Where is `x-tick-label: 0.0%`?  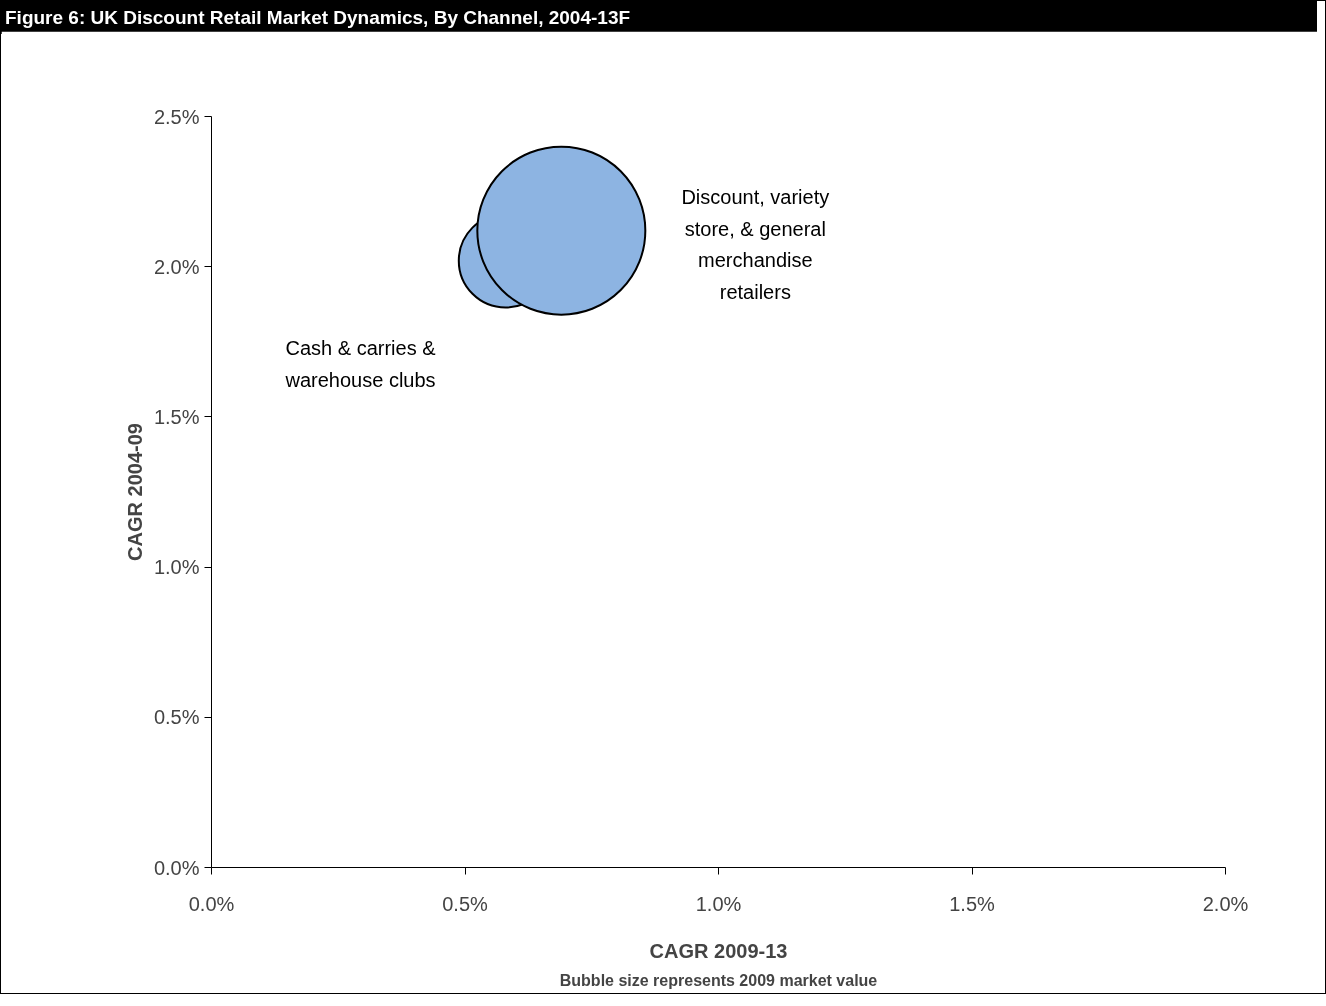 x-tick-label: 0.0% is located at coordinates (211, 903).